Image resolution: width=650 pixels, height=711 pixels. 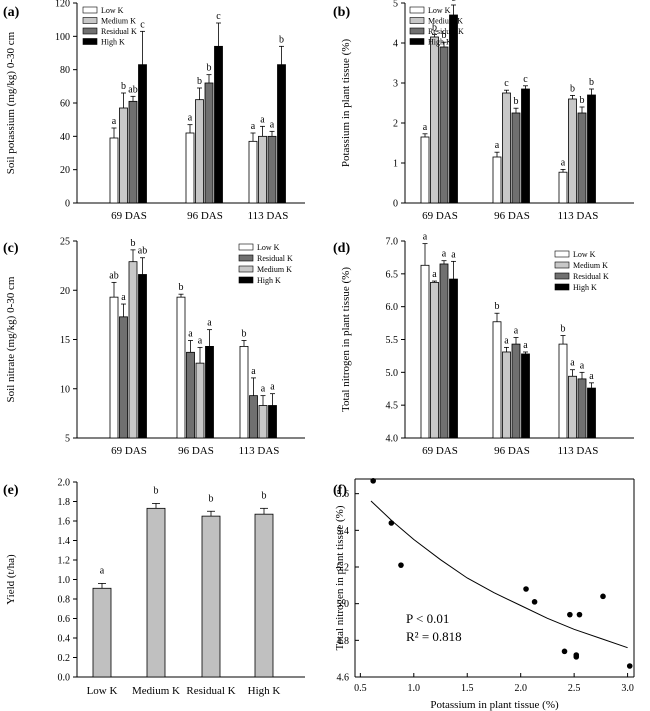 I want to click on y-axis-label: Soil nitrate (mg/kg) 0-30 cm, so click(x=11, y=339).